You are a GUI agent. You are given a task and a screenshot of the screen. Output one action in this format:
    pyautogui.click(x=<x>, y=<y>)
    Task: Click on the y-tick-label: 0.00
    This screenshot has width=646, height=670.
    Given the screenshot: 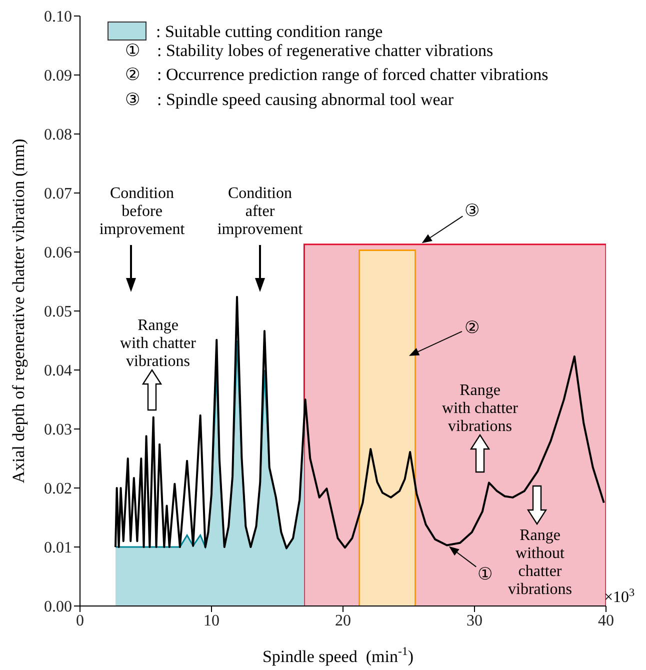 What is the action you would take?
    pyautogui.click(x=58, y=607)
    